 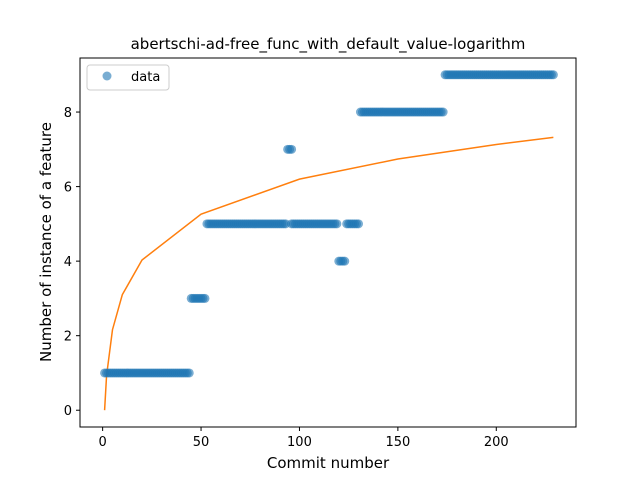 I want to click on x-tick-label: 150, so click(x=397, y=442).